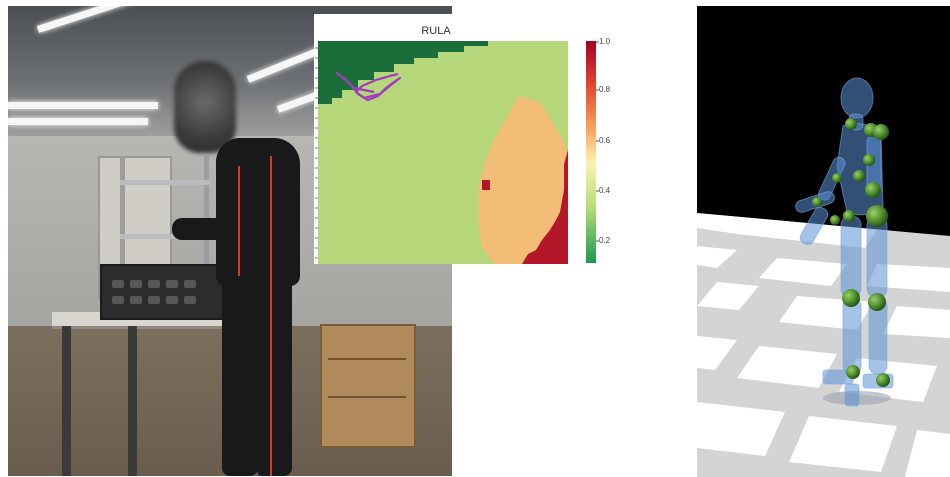 The height and width of the screenshot is (477, 950). I want to click on checkerboard-floor, so click(823, 345).